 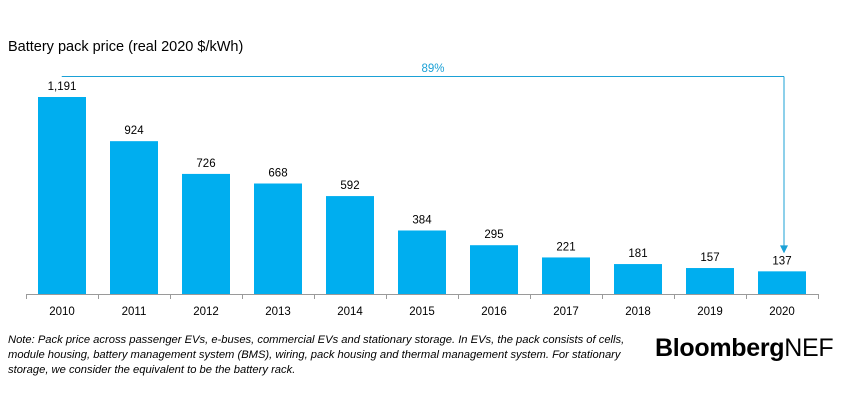 What do you see at coordinates (710, 312) in the screenshot?
I see `x-tick-label-2019: 2019` at bounding box center [710, 312].